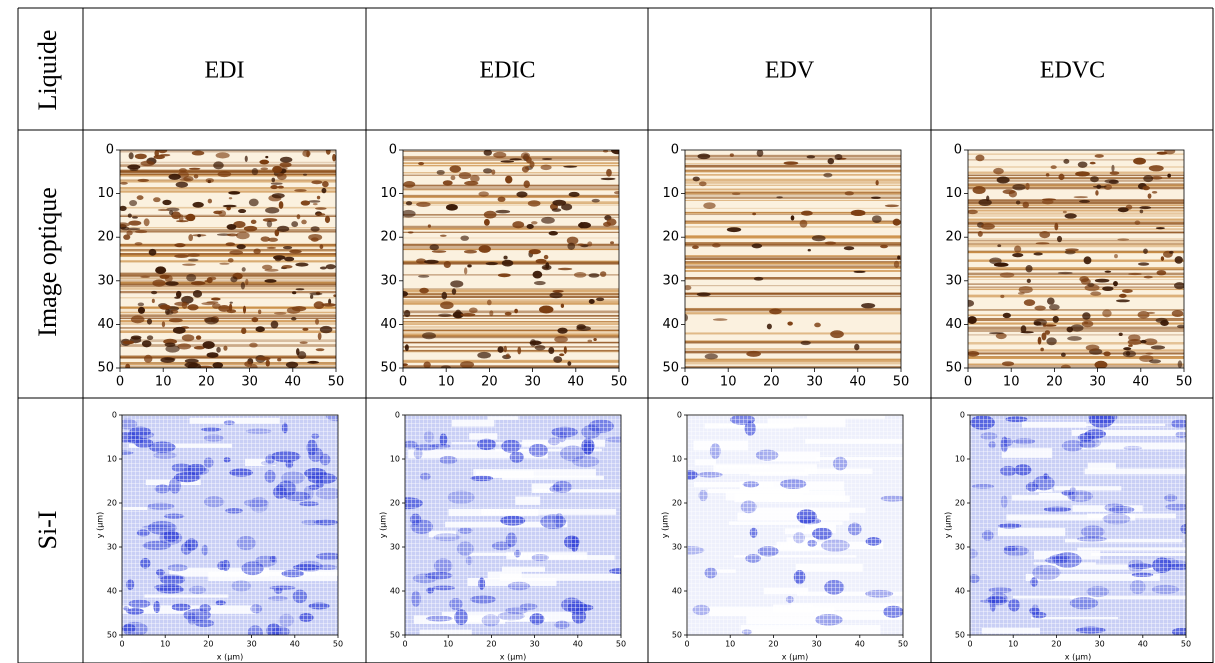 This screenshot has width=1215, height=663. Describe the element at coordinates (513, 657) in the screenshot. I see `x-axis-label: x (µm)` at that location.